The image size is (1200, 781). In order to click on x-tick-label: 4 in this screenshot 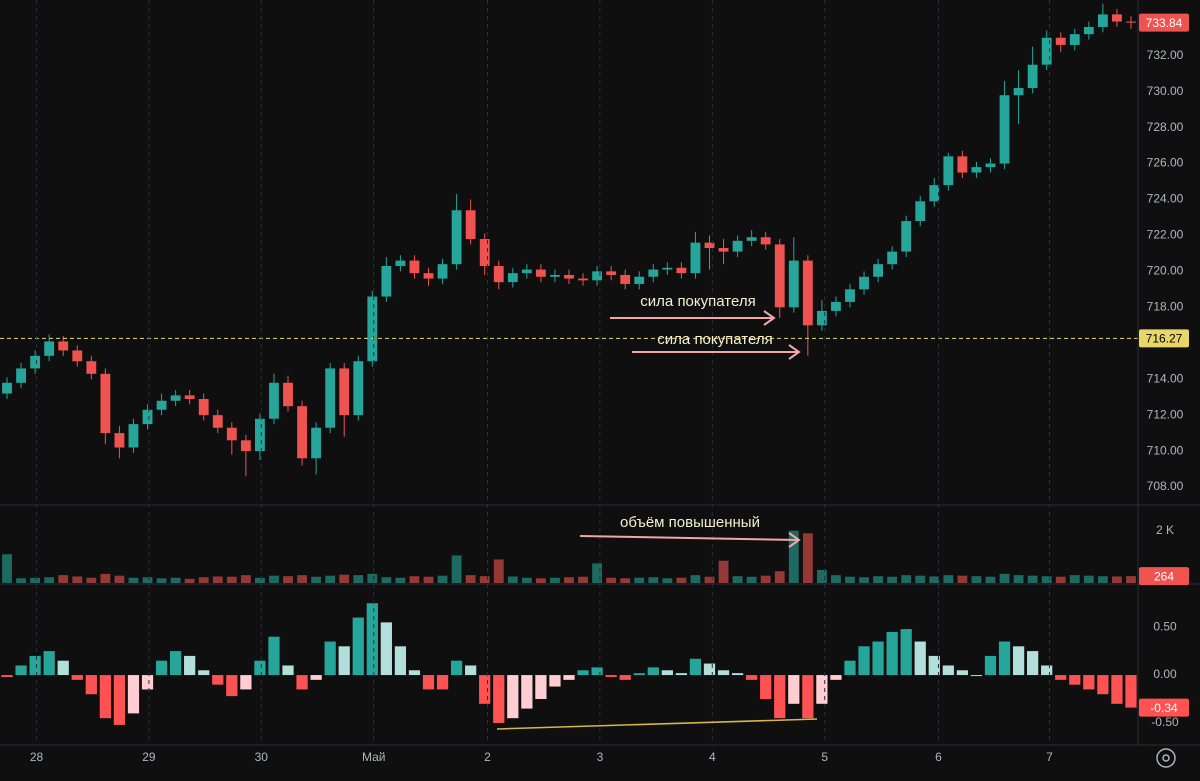, I will do `click(712, 757)`.